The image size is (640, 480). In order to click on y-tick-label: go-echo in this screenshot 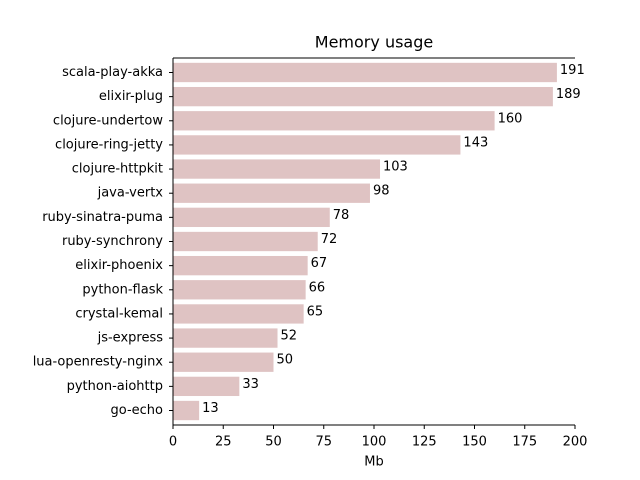, I will do `click(137, 410)`.